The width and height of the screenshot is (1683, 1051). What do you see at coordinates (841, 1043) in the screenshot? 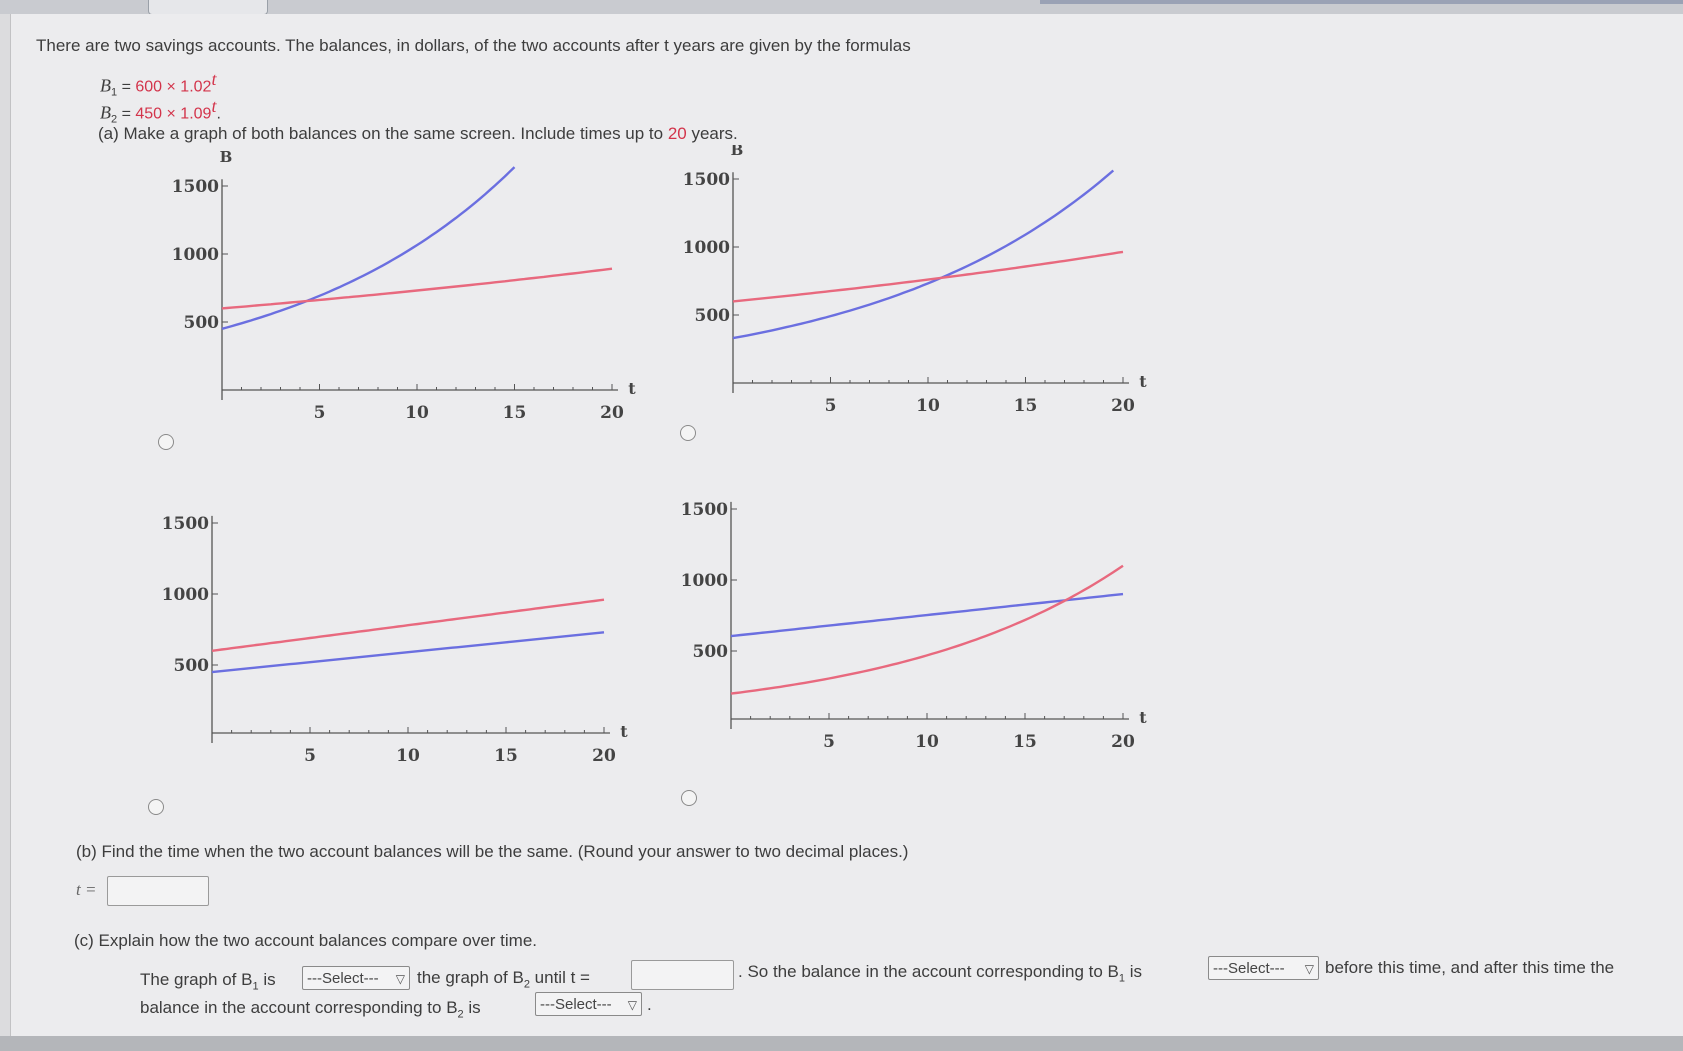
I see `bottom-strip` at bounding box center [841, 1043].